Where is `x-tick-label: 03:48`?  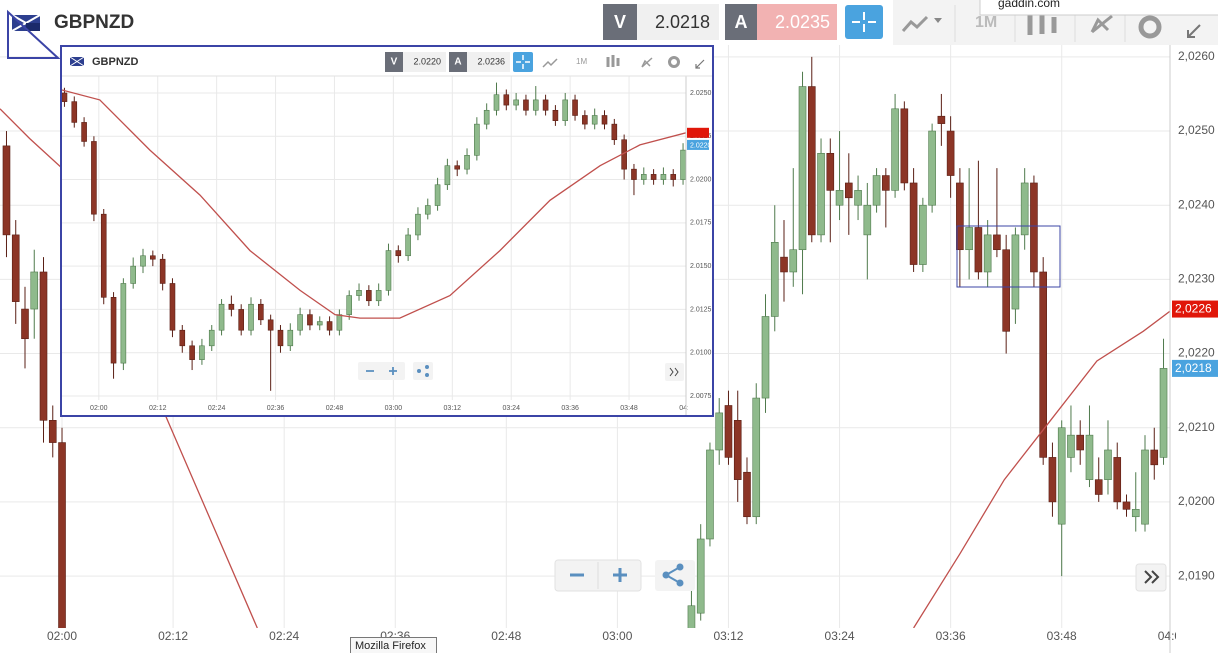 x-tick-label: 03:48 is located at coordinates (1062, 636).